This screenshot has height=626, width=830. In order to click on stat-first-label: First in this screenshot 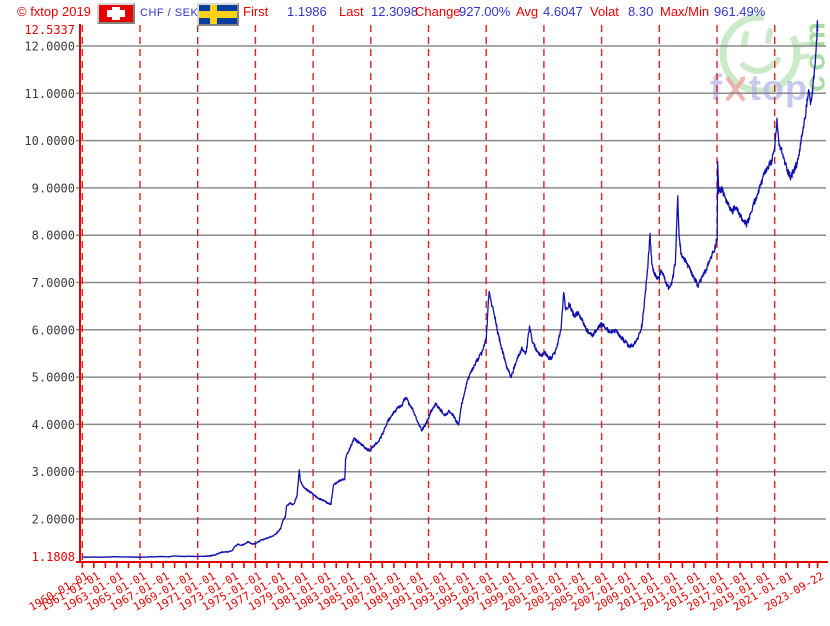, I will do `click(256, 11)`.